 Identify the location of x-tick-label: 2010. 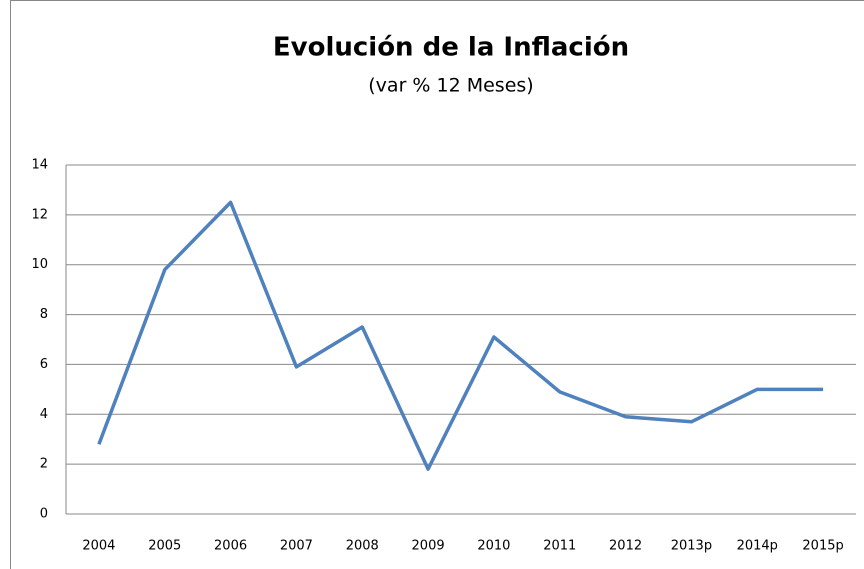
(493, 546).